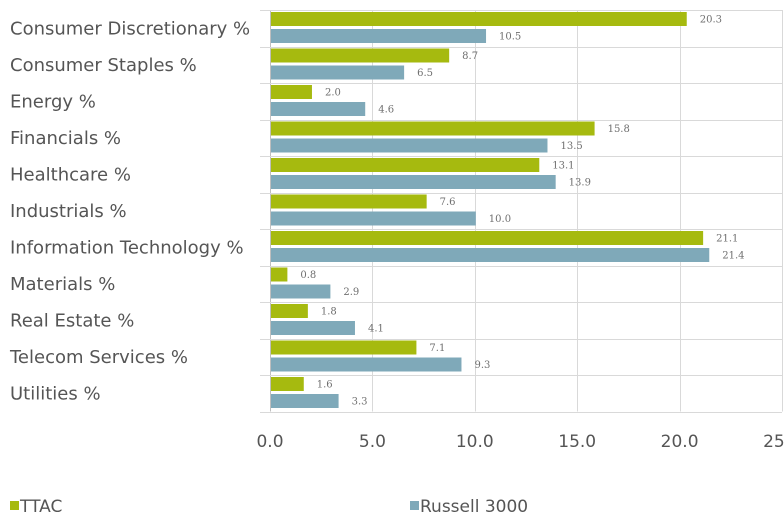  What do you see at coordinates (727, 239) in the screenshot?
I see `value-label-ttac-6: 21.1` at bounding box center [727, 239].